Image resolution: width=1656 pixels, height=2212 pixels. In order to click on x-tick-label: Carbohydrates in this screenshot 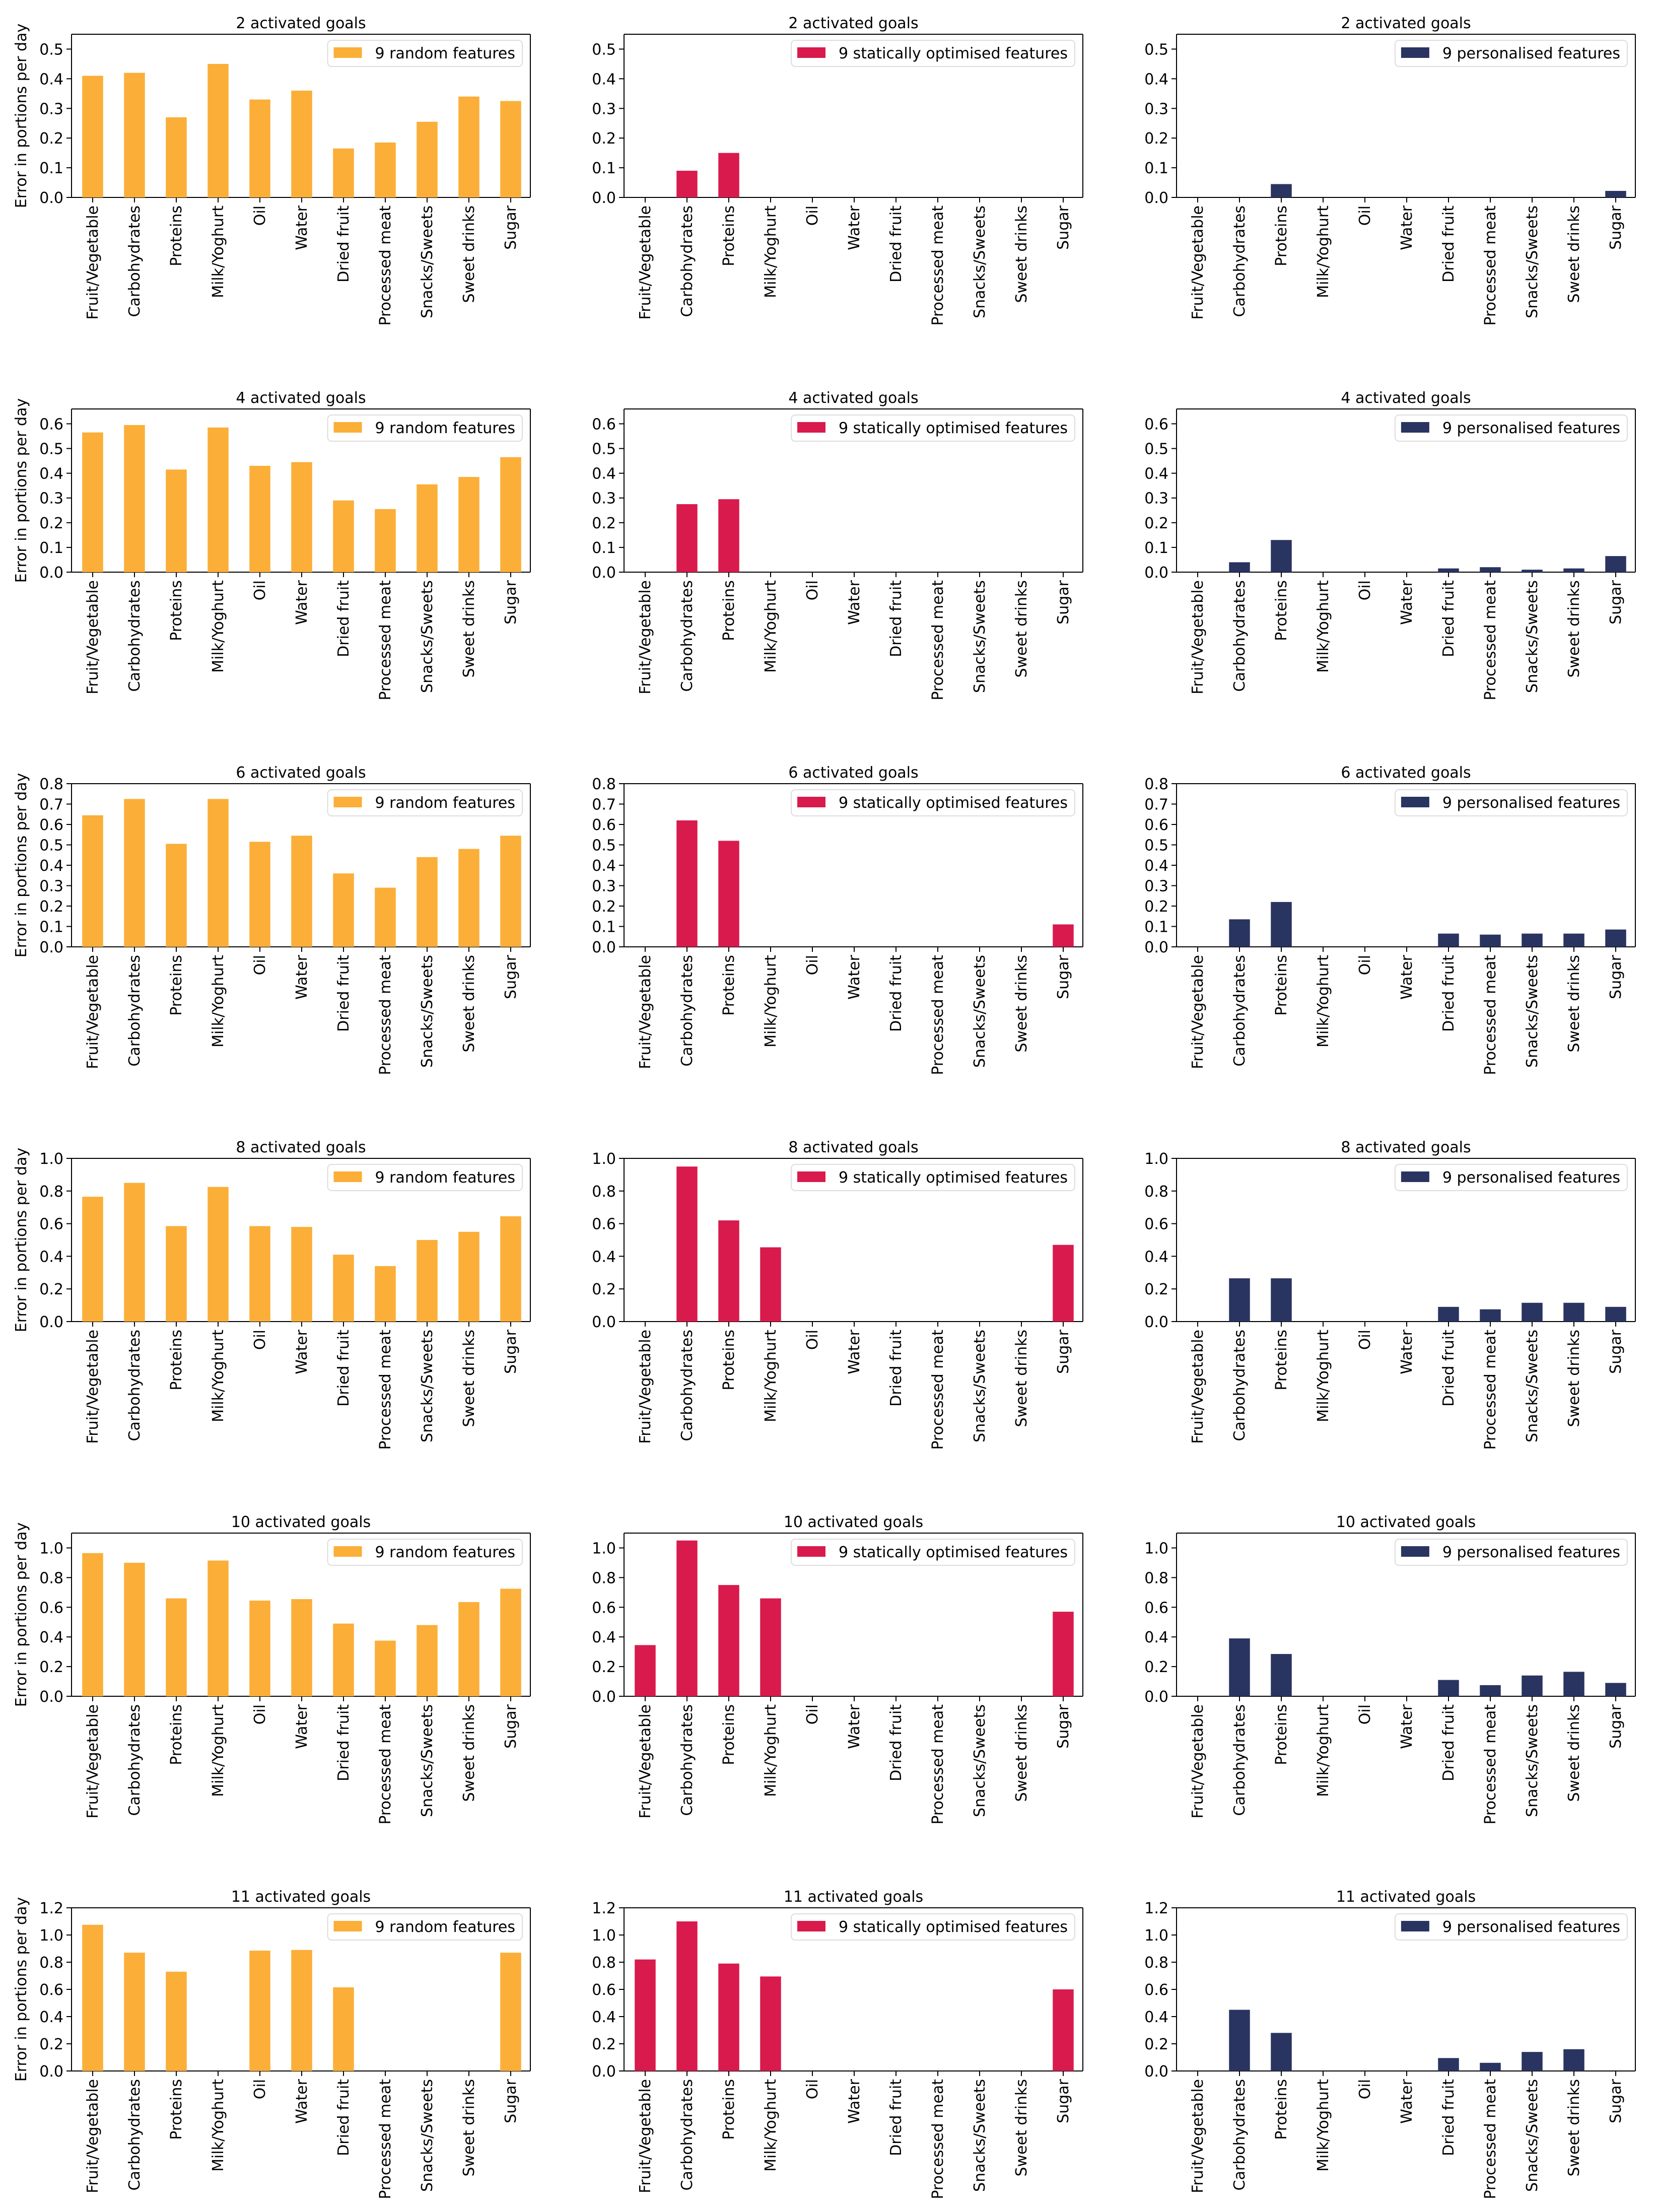, I will do `click(135, 636)`.